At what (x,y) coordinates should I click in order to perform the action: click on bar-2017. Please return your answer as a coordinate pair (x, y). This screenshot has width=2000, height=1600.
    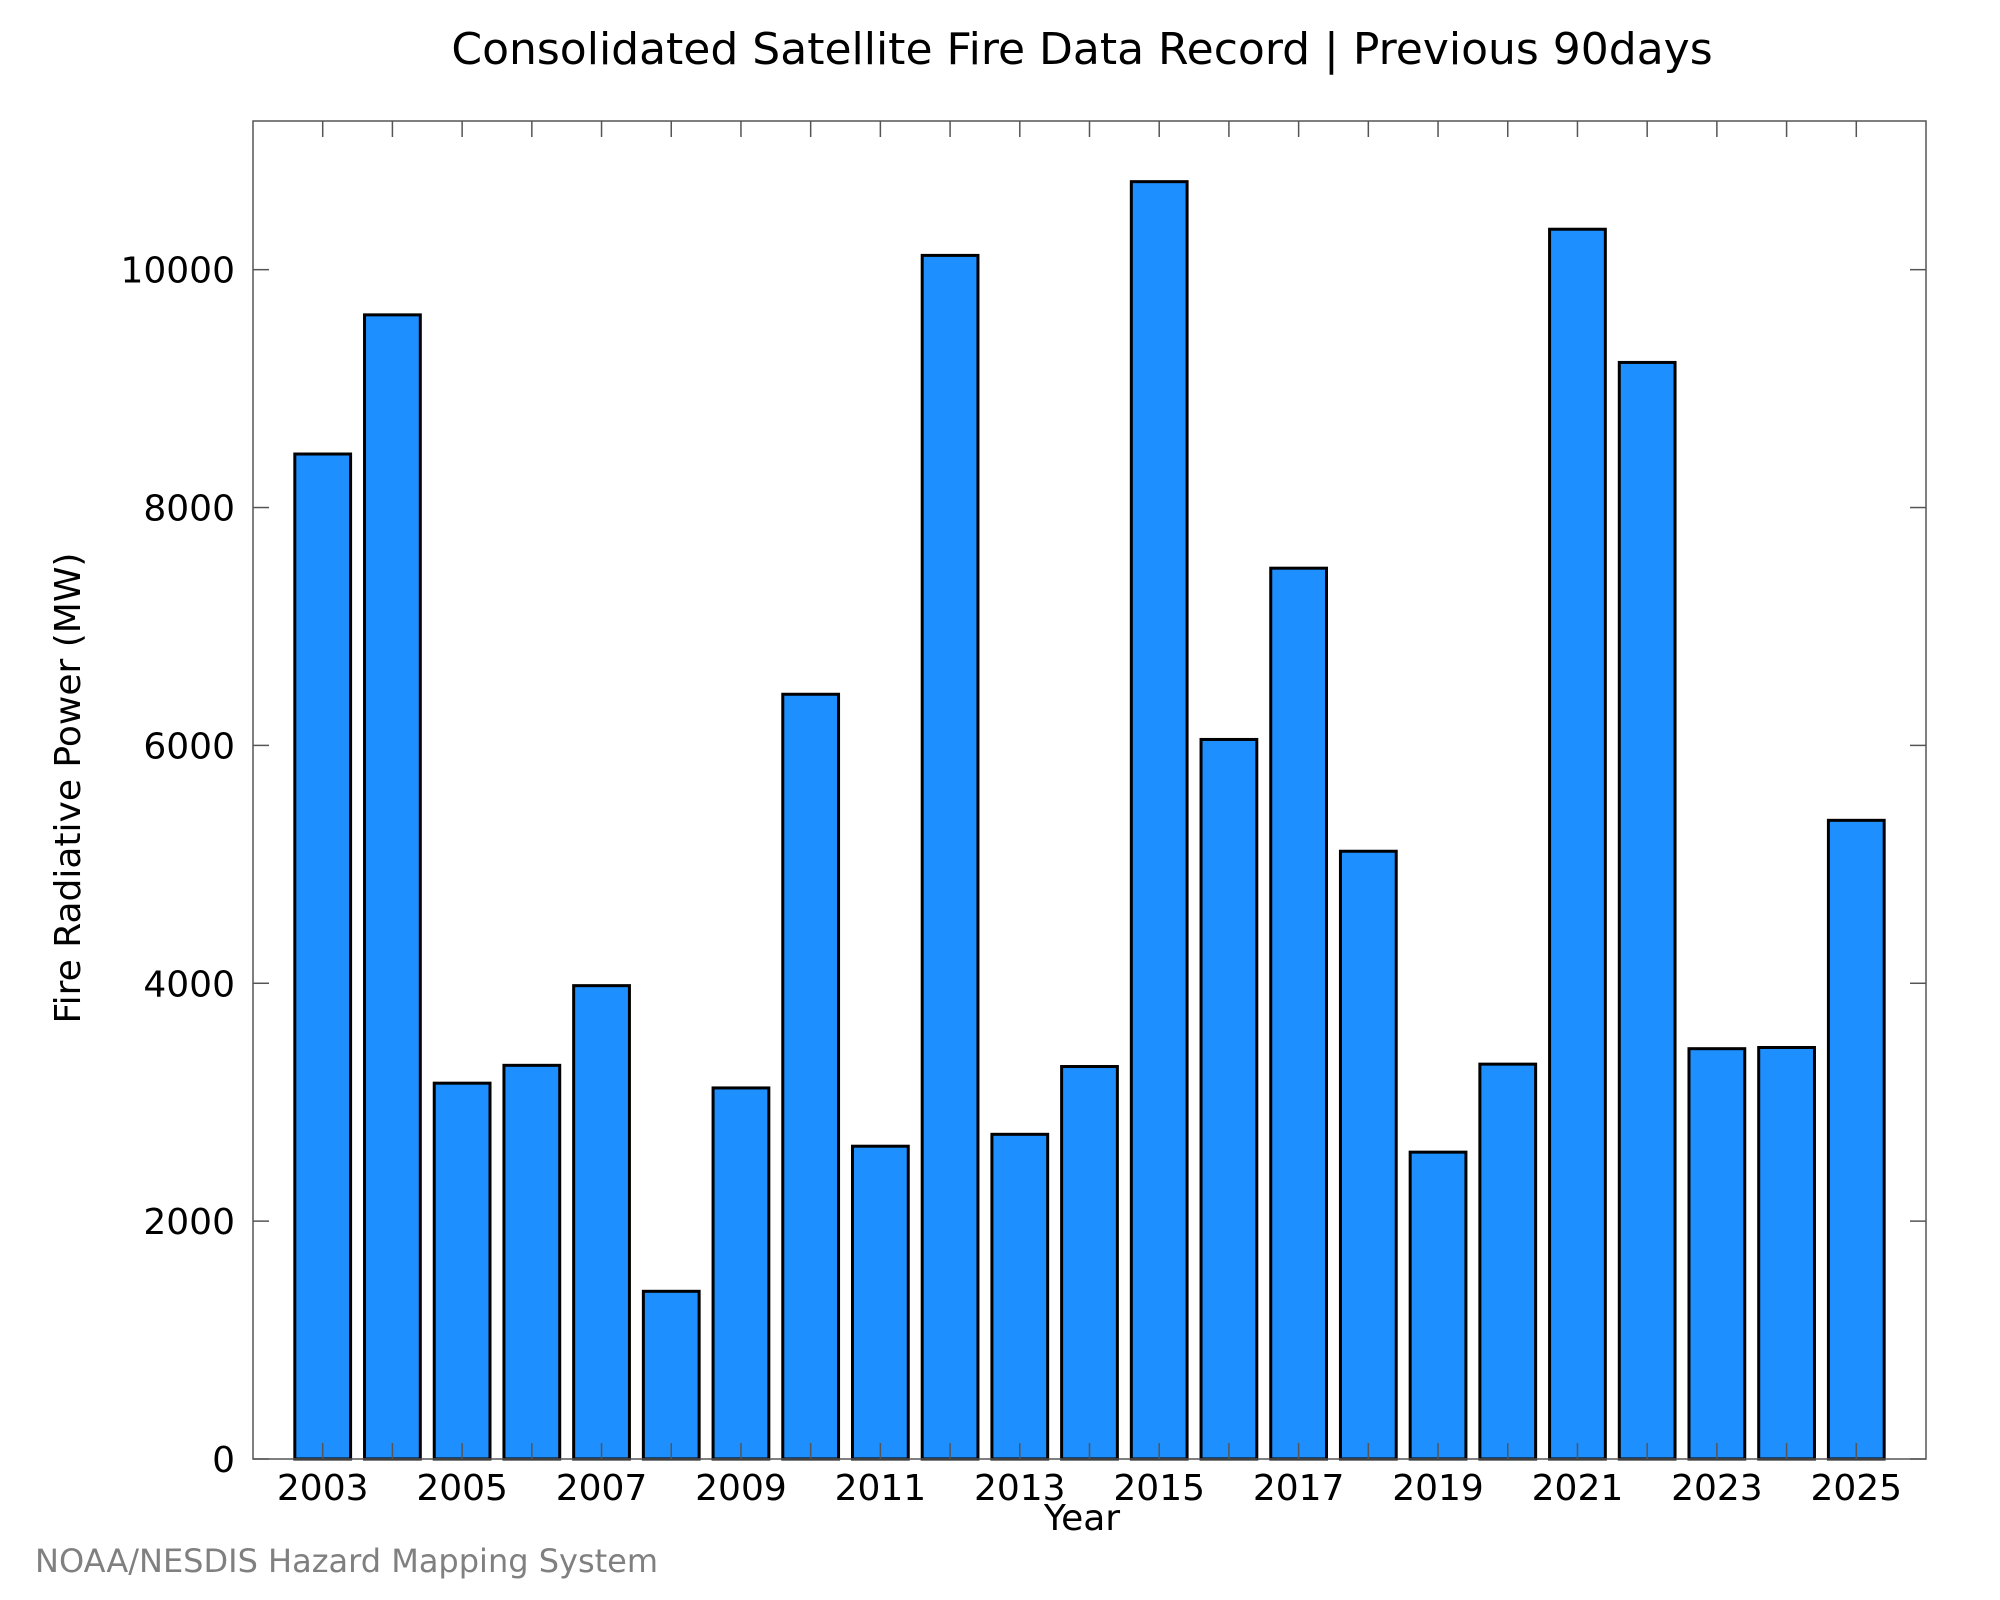
    Looking at the image, I should click on (1299, 1013).